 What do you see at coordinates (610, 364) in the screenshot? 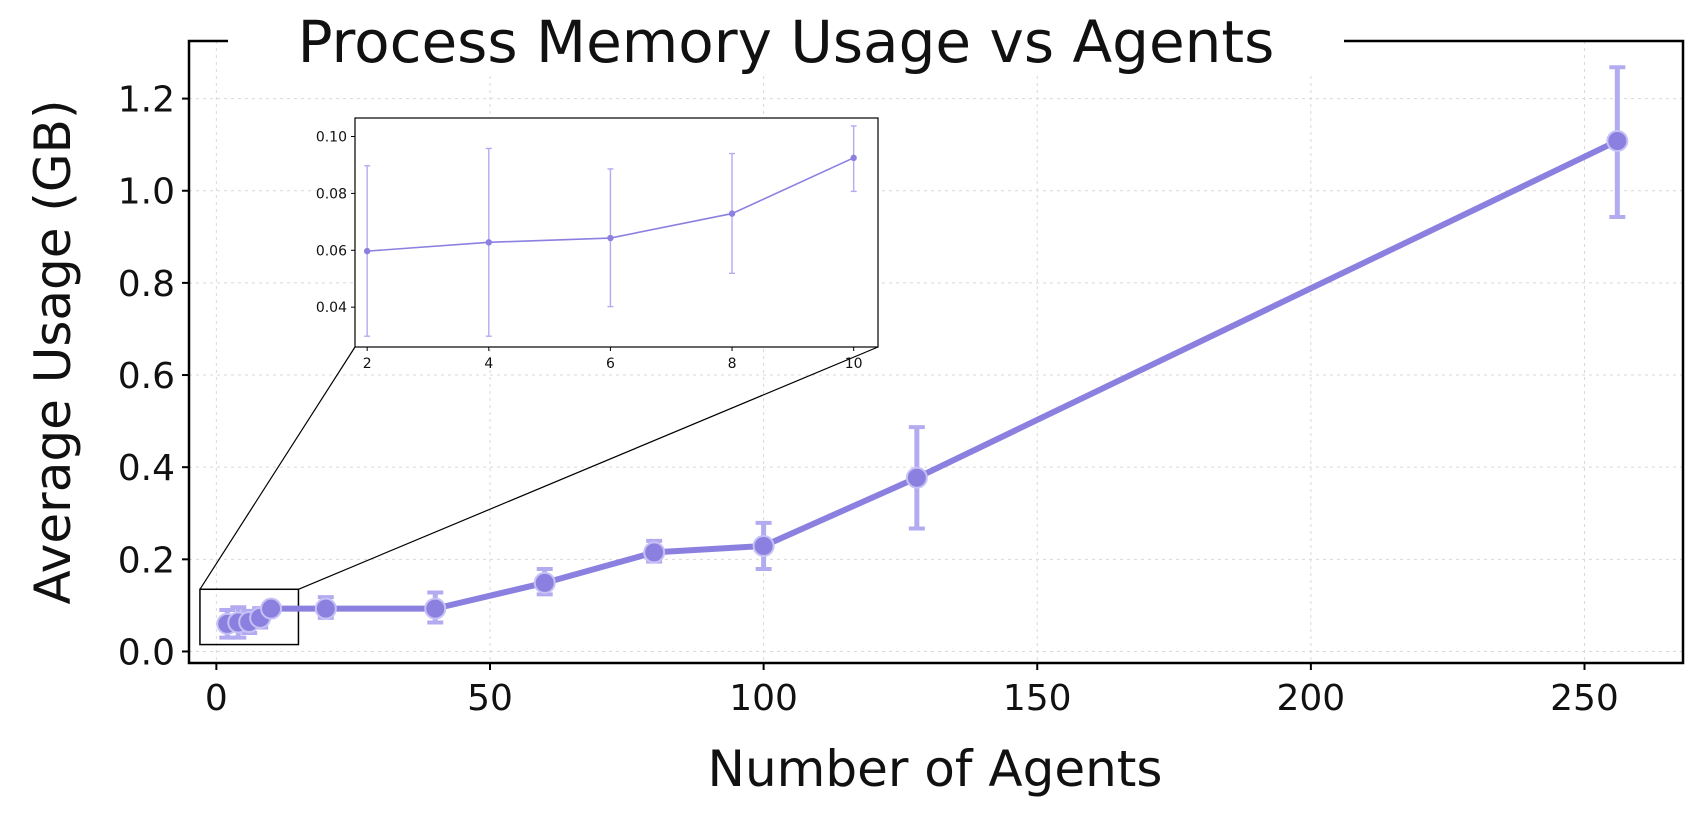
I see `inset-x-tick-label: 6` at bounding box center [610, 364].